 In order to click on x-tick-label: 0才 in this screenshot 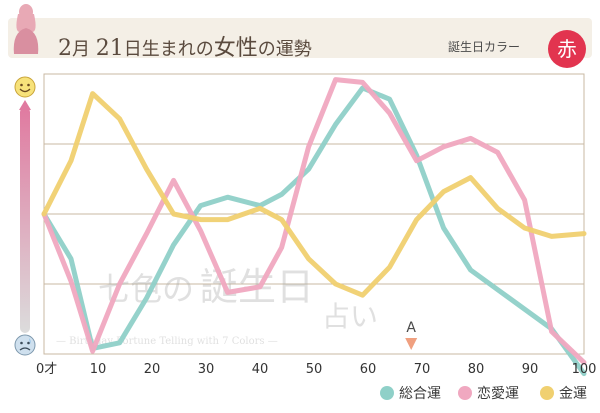, I will do `click(46, 369)`.